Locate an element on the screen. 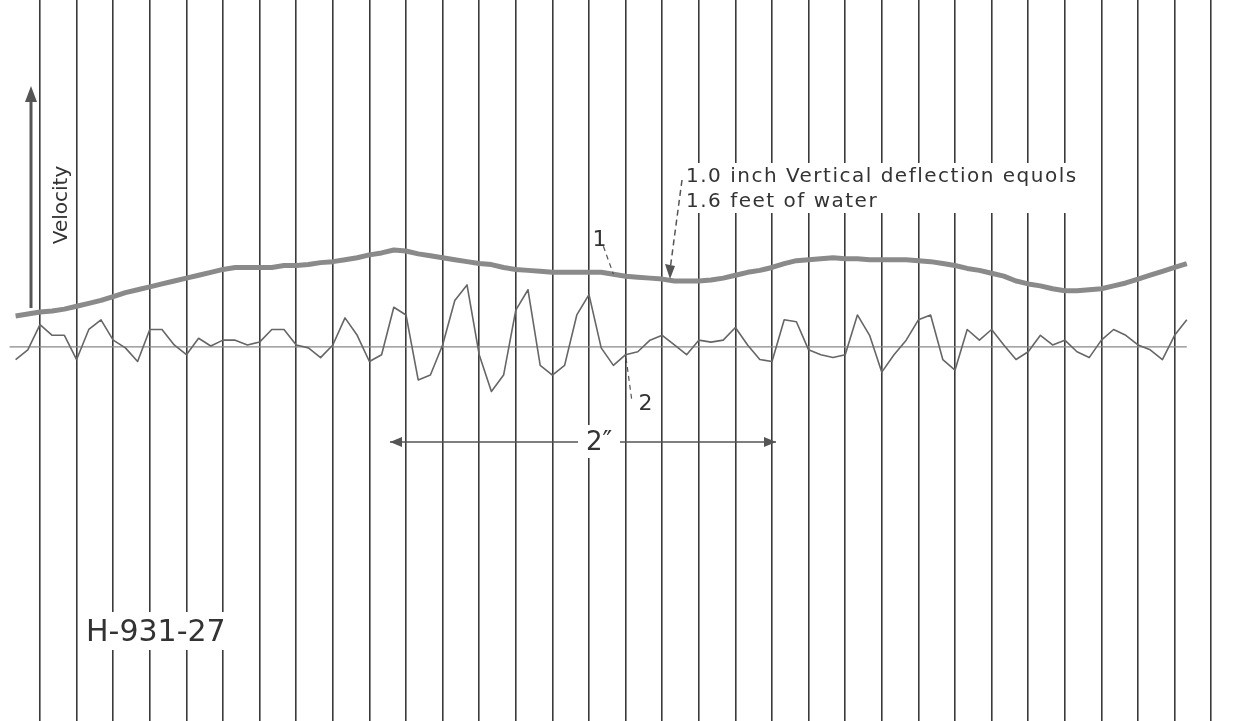 The image size is (1257, 721). series-label: 2 is located at coordinates (645, 403).